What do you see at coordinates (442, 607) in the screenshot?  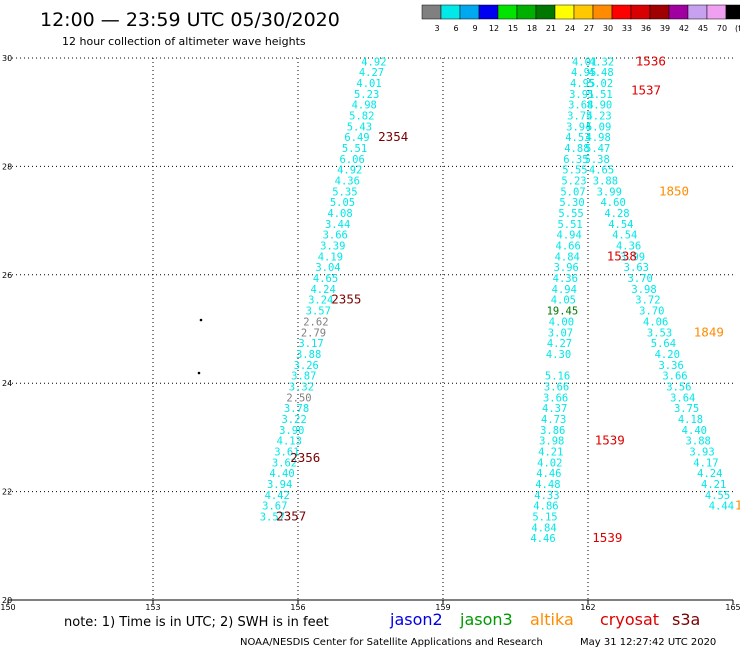 I see `x-tick-label: 159` at bounding box center [442, 607].